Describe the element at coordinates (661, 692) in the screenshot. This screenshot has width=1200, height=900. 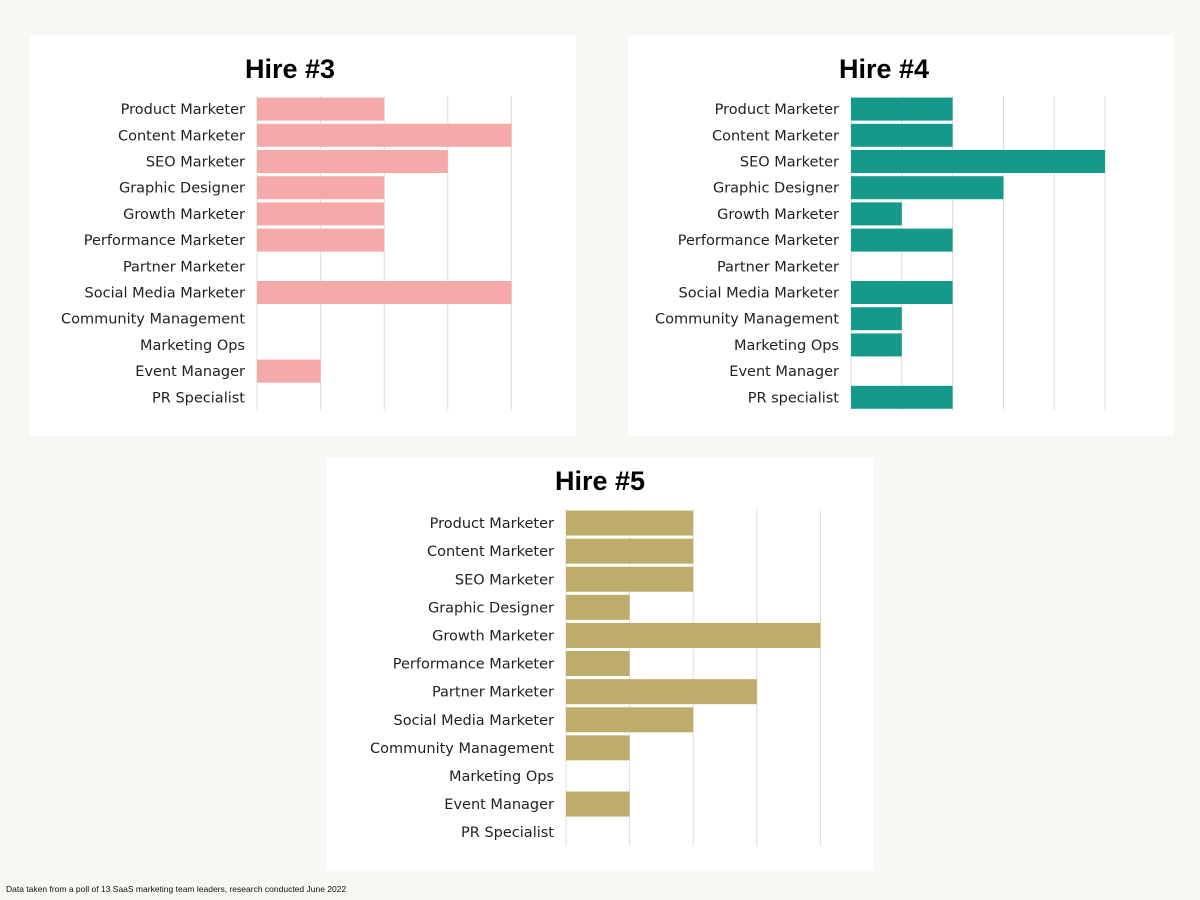
I see `bar-partner-marketer` at that location.